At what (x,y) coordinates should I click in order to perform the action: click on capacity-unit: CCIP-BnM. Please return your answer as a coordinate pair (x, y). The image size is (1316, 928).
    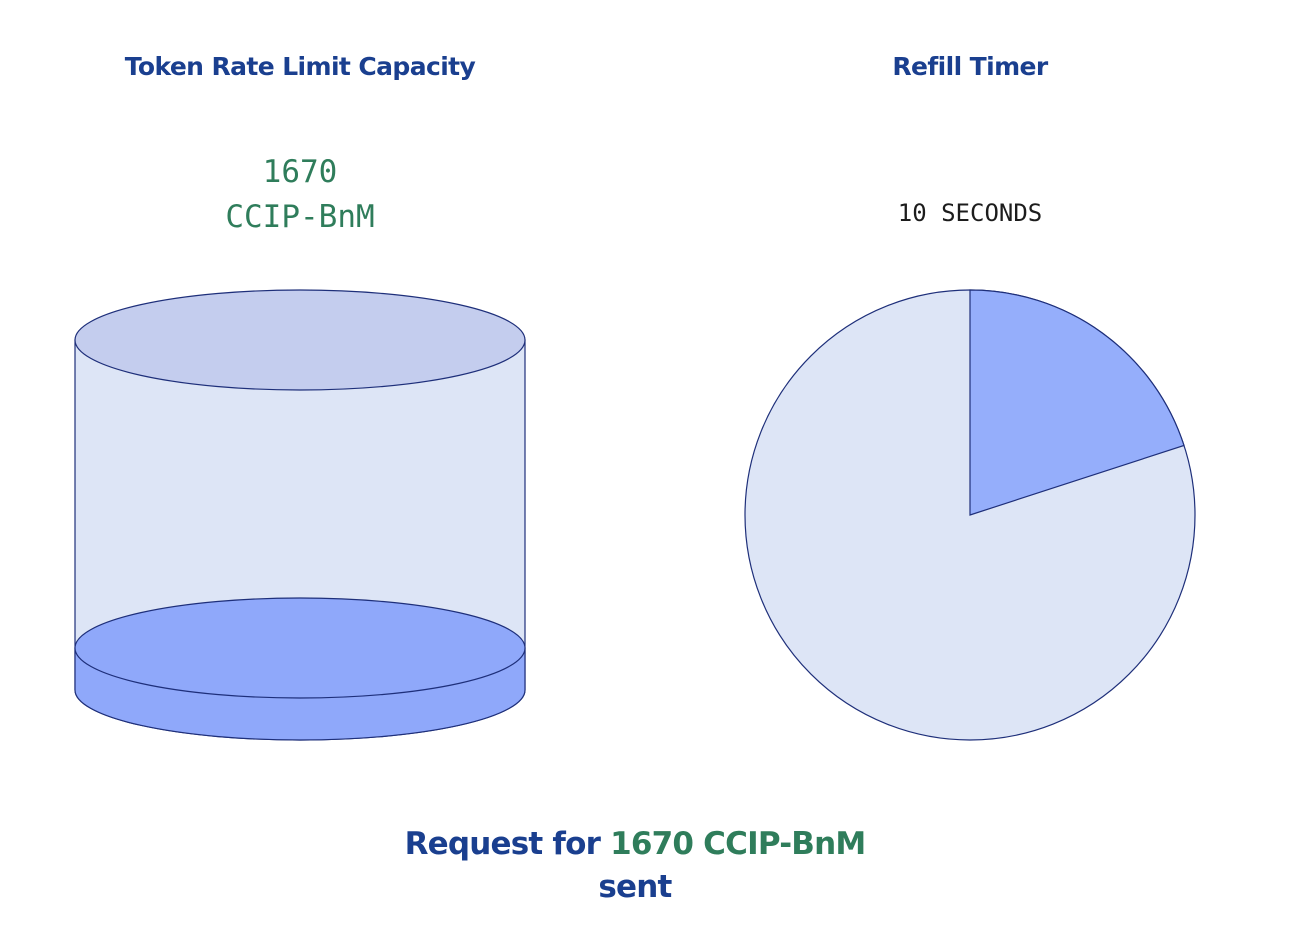
    Looking at the image, I should click on (300, 217).